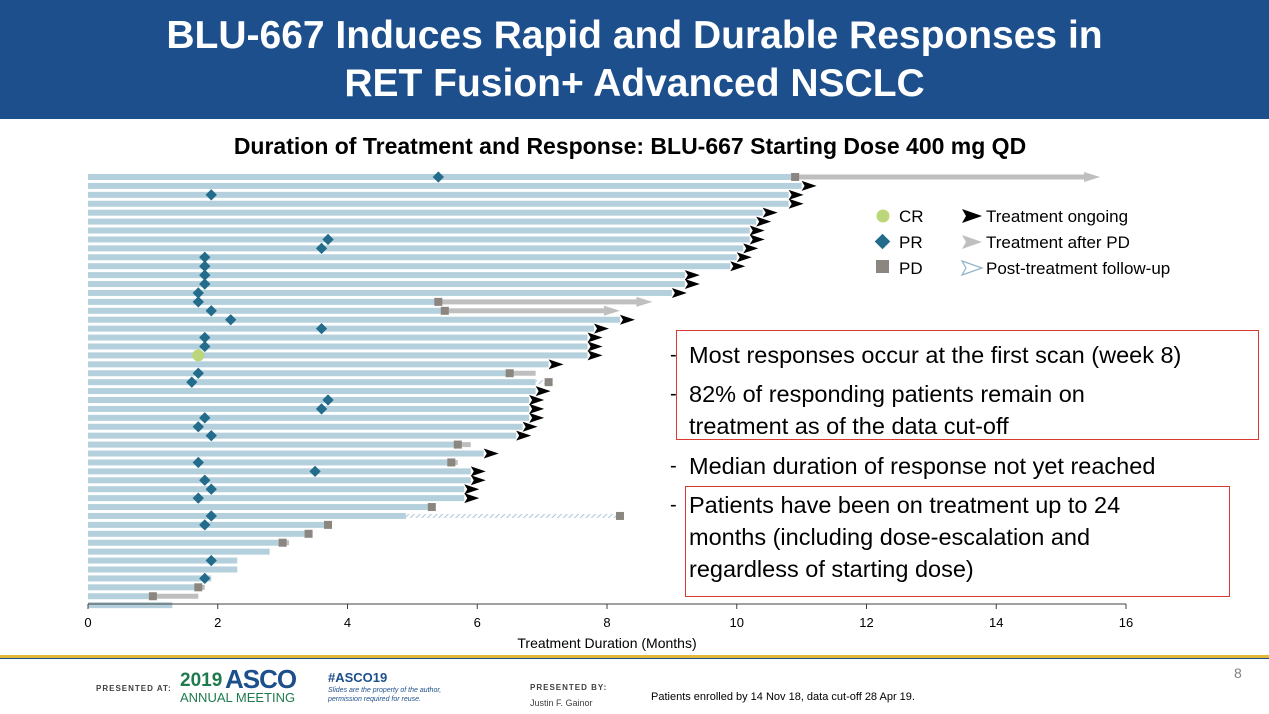 This screenshot has height=714, width=1269. What do you see at coordinates (905, 505) in the screenshot?
I see `bullet-4-line-1: Patients have been on treatment up to 24` at bounding box center [905, 505].